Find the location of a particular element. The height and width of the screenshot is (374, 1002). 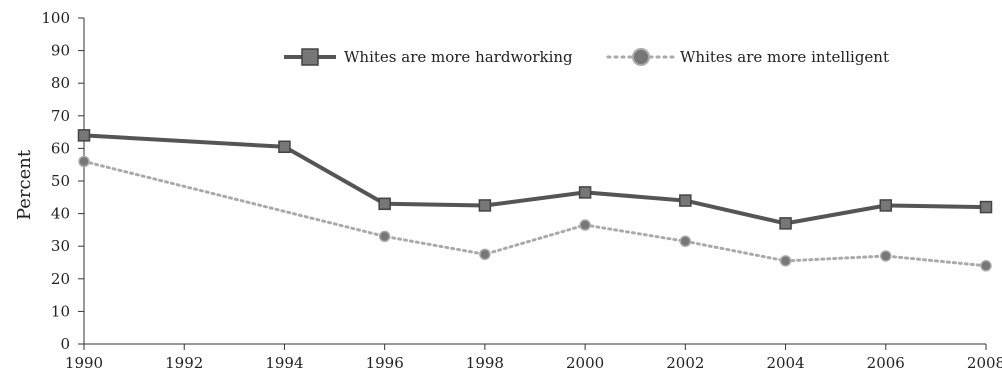

y-tick-label: 70 is located at coordinates (60, 116).